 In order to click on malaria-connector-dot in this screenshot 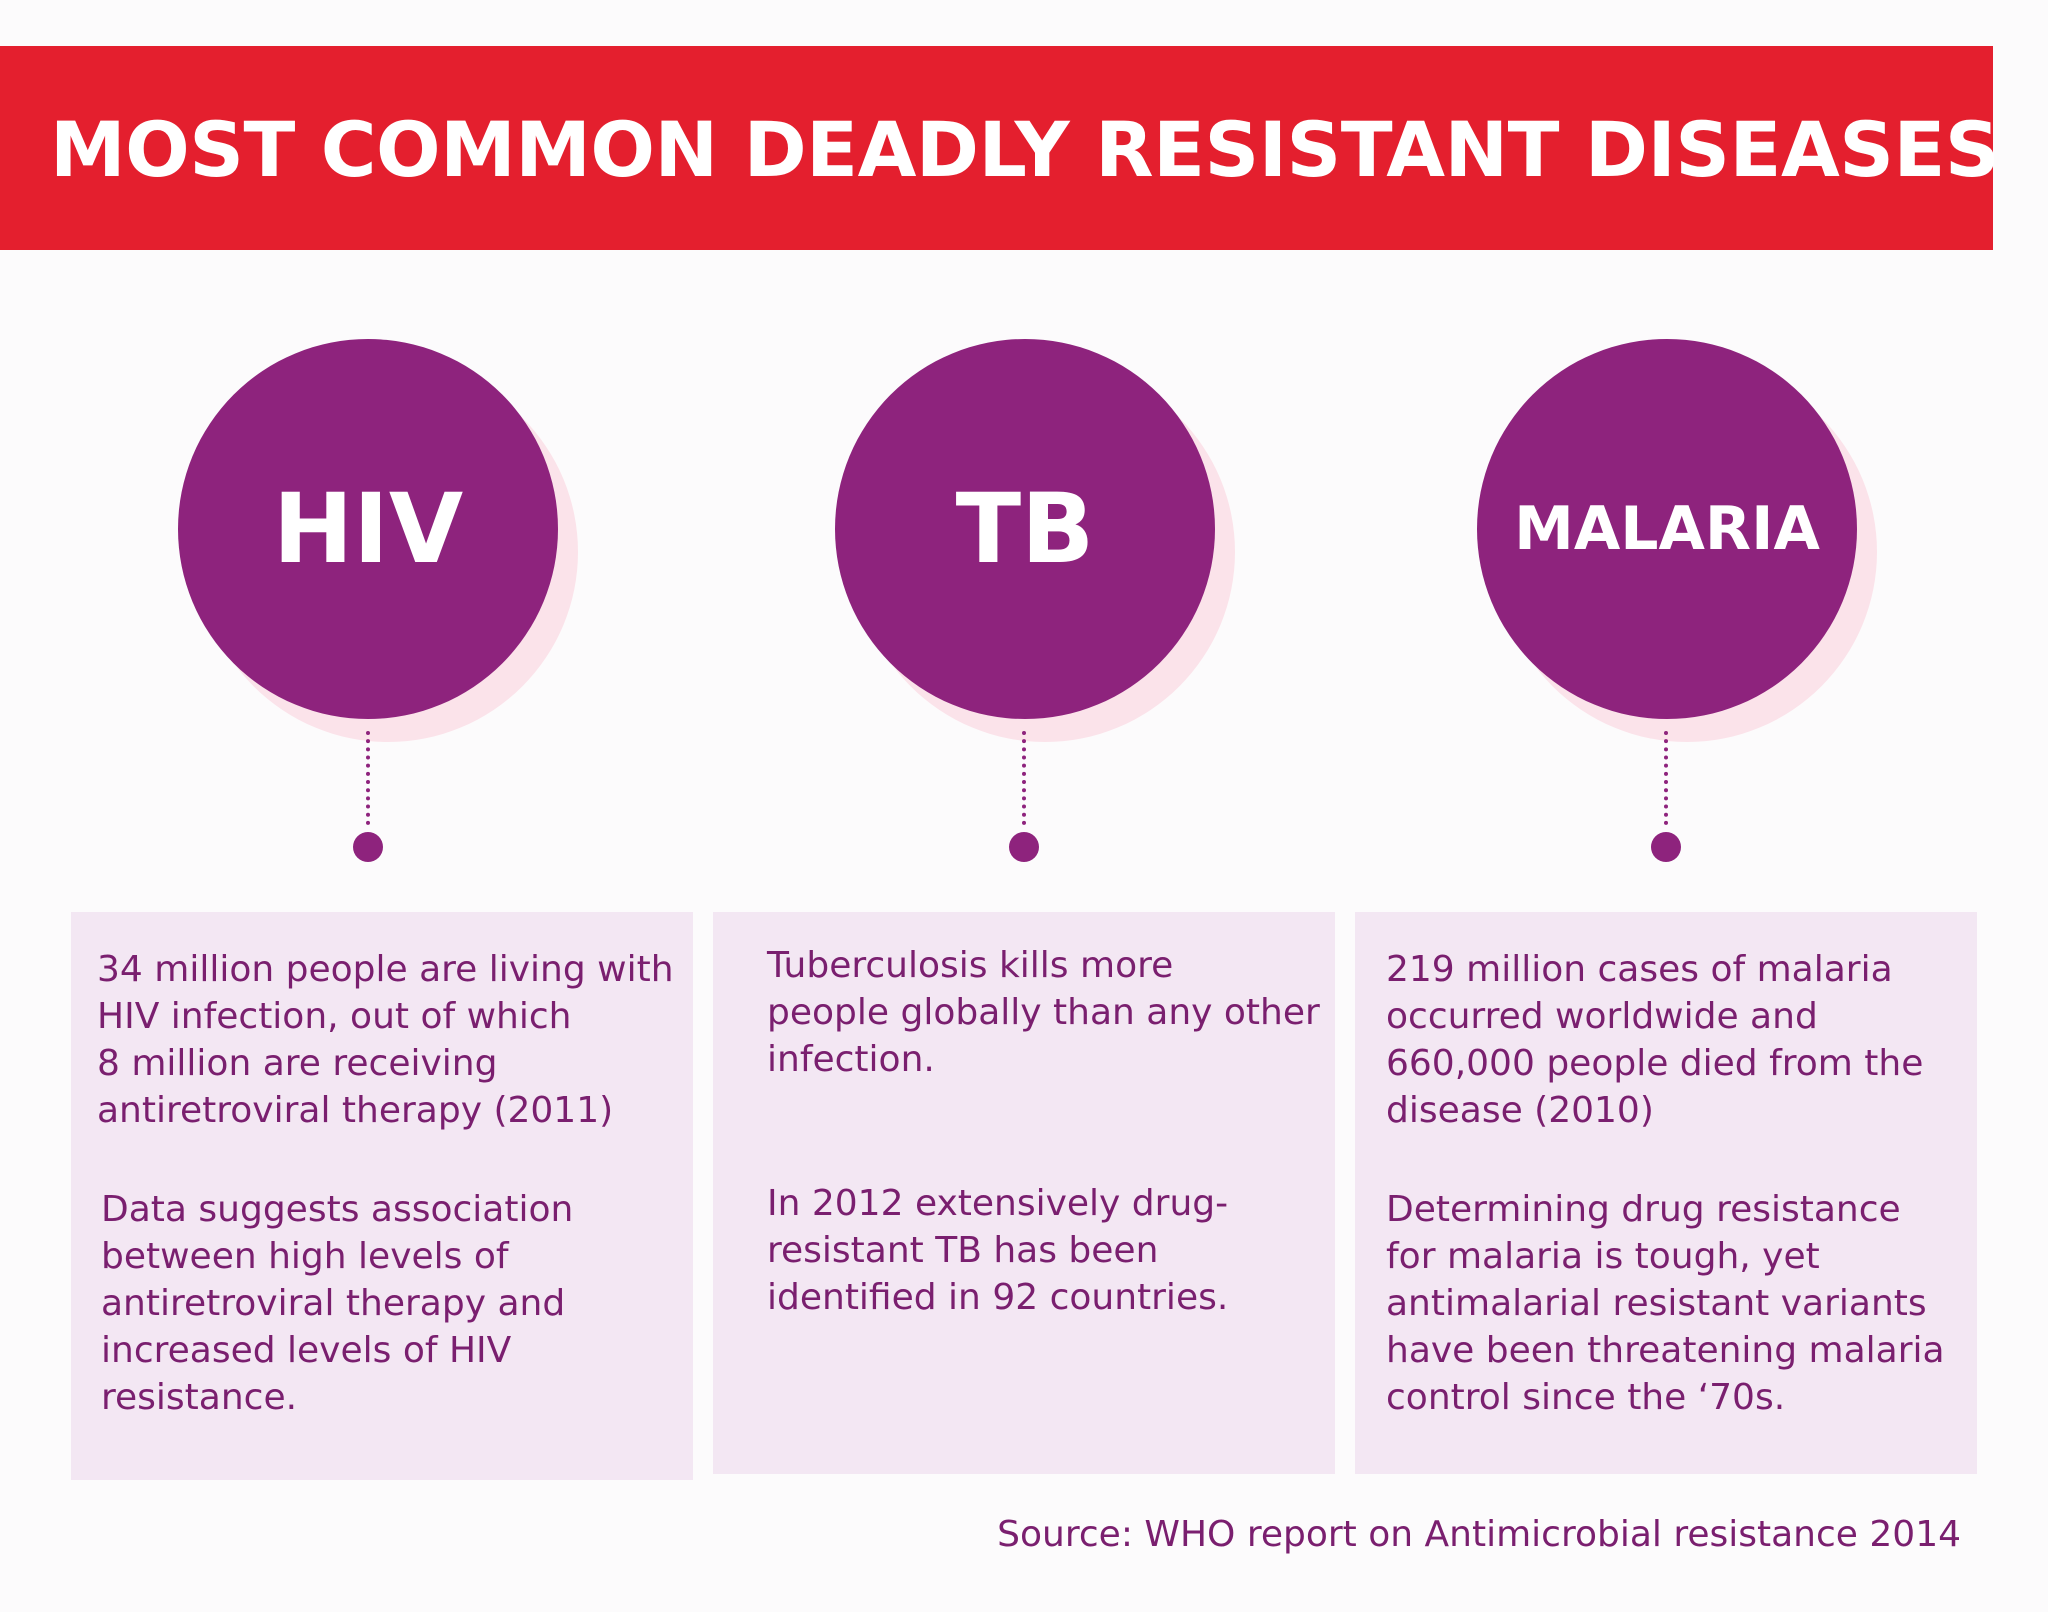, I will do `click(1666, 847)`.